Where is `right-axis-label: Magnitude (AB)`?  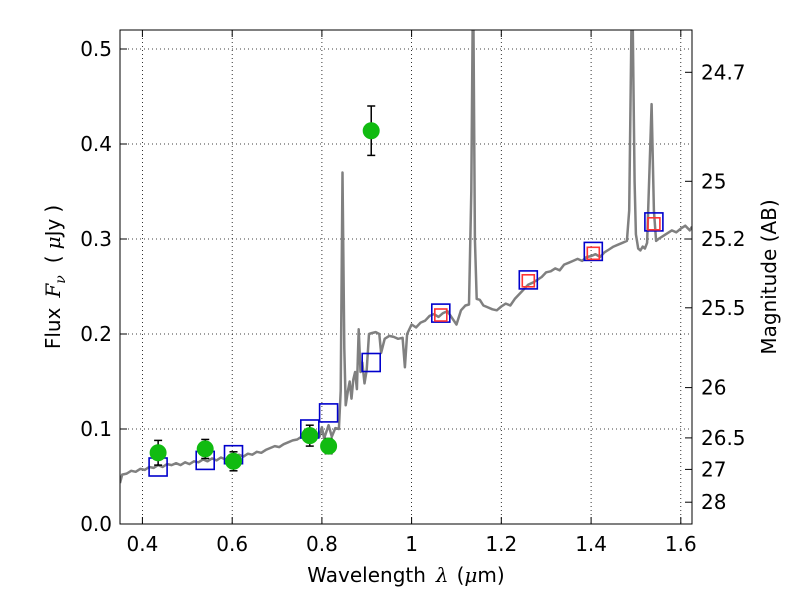
right-axis-label: Magnitude (AB) is located at coordinates (769, 276).